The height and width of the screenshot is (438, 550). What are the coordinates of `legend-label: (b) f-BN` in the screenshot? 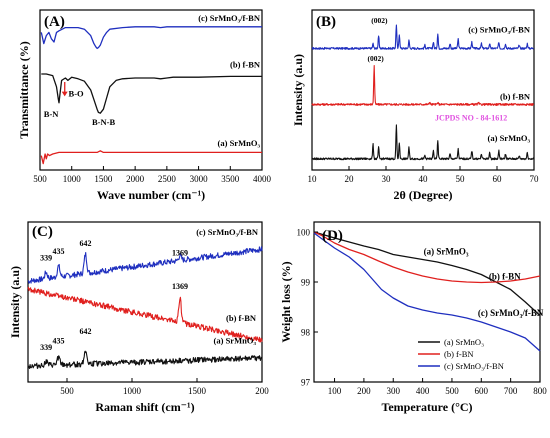 It's located at (459, 354).